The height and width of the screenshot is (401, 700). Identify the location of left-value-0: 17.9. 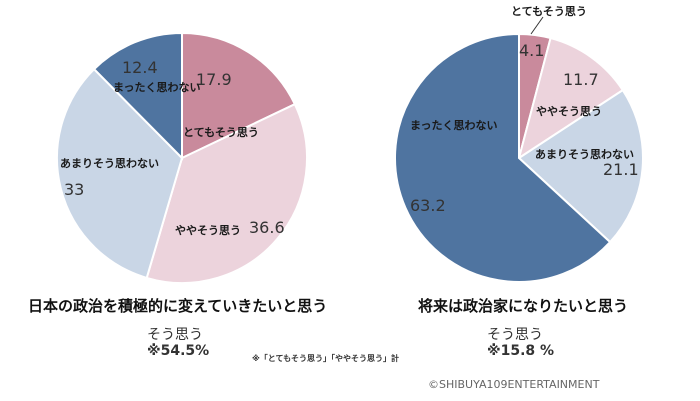
(214, 79).